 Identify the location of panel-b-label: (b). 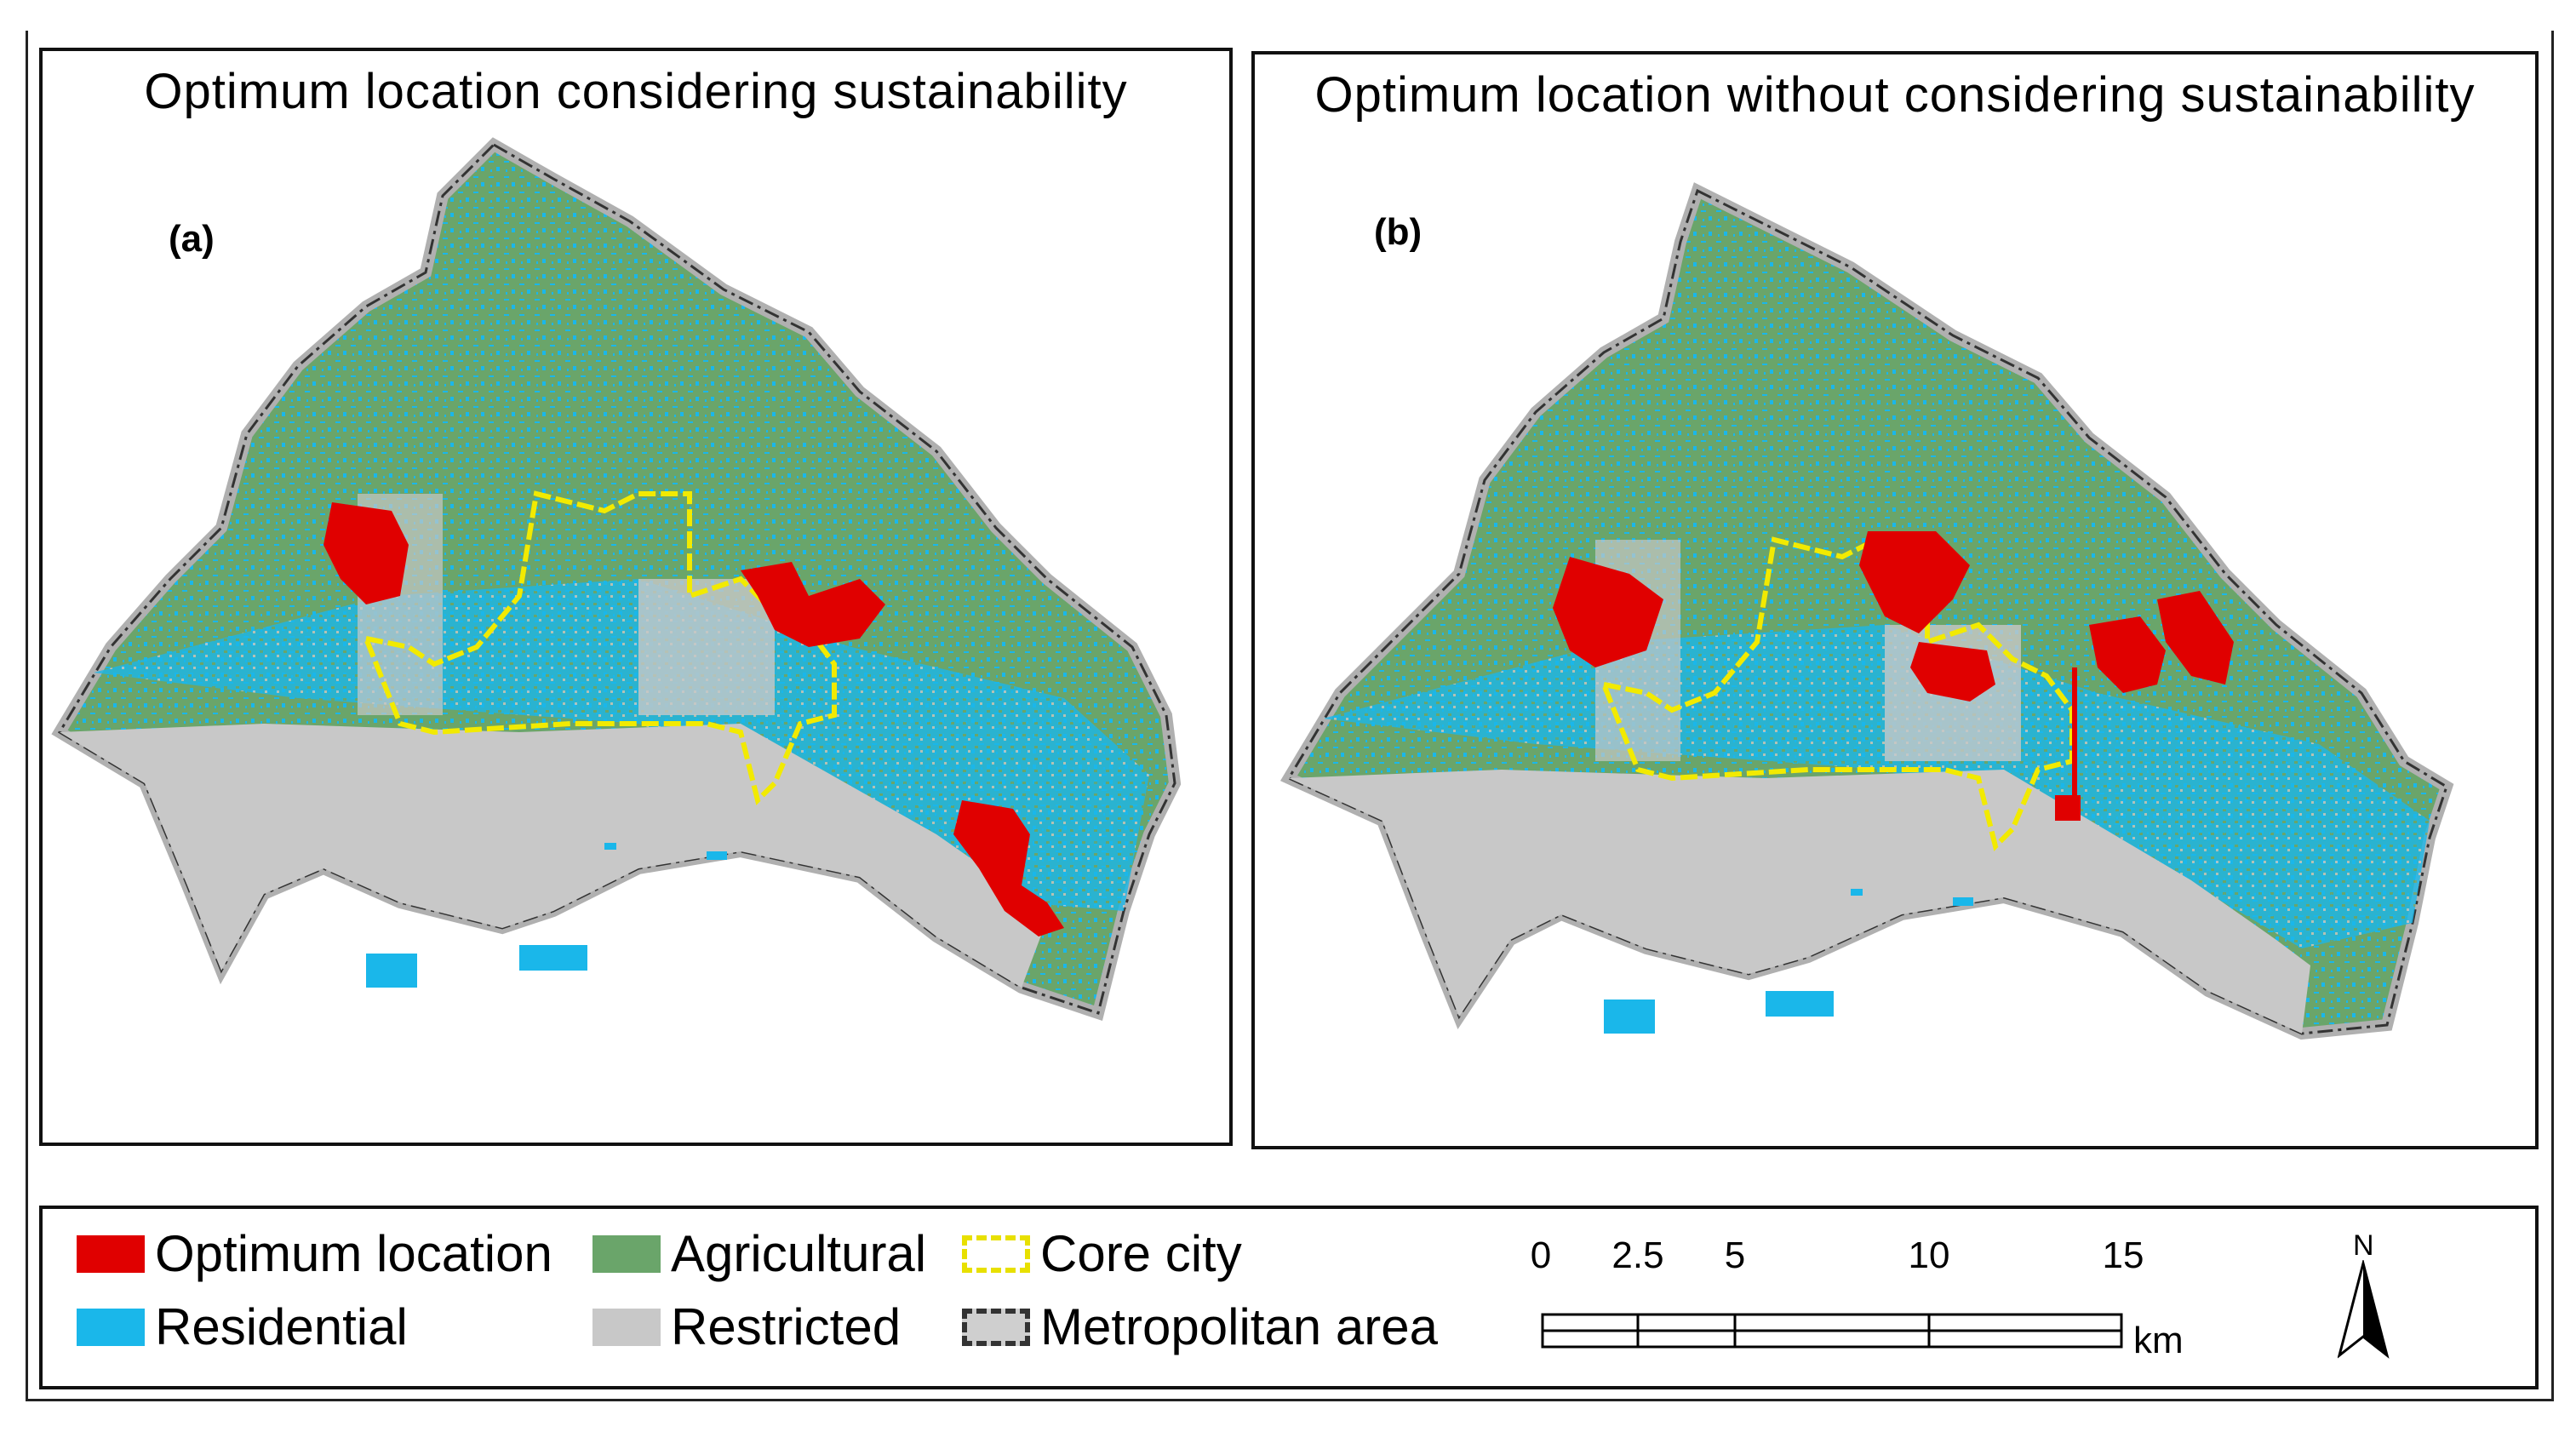
(1399, 232).